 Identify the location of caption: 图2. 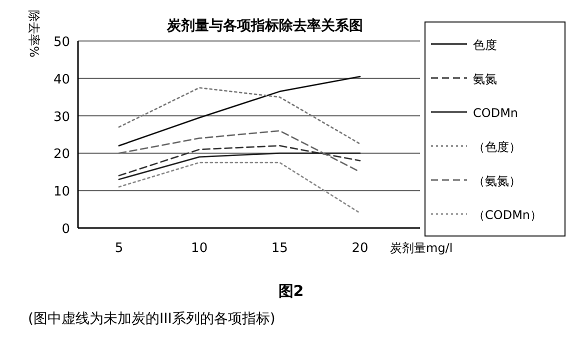
(291, 291).